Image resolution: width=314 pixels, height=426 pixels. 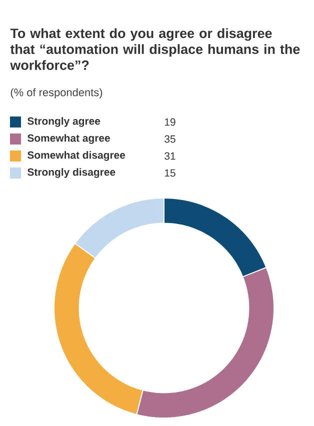 What do you see at coordinates (170, 122) in the screenshot?
I see `data-label: 19` at bounding box center [170, 122].